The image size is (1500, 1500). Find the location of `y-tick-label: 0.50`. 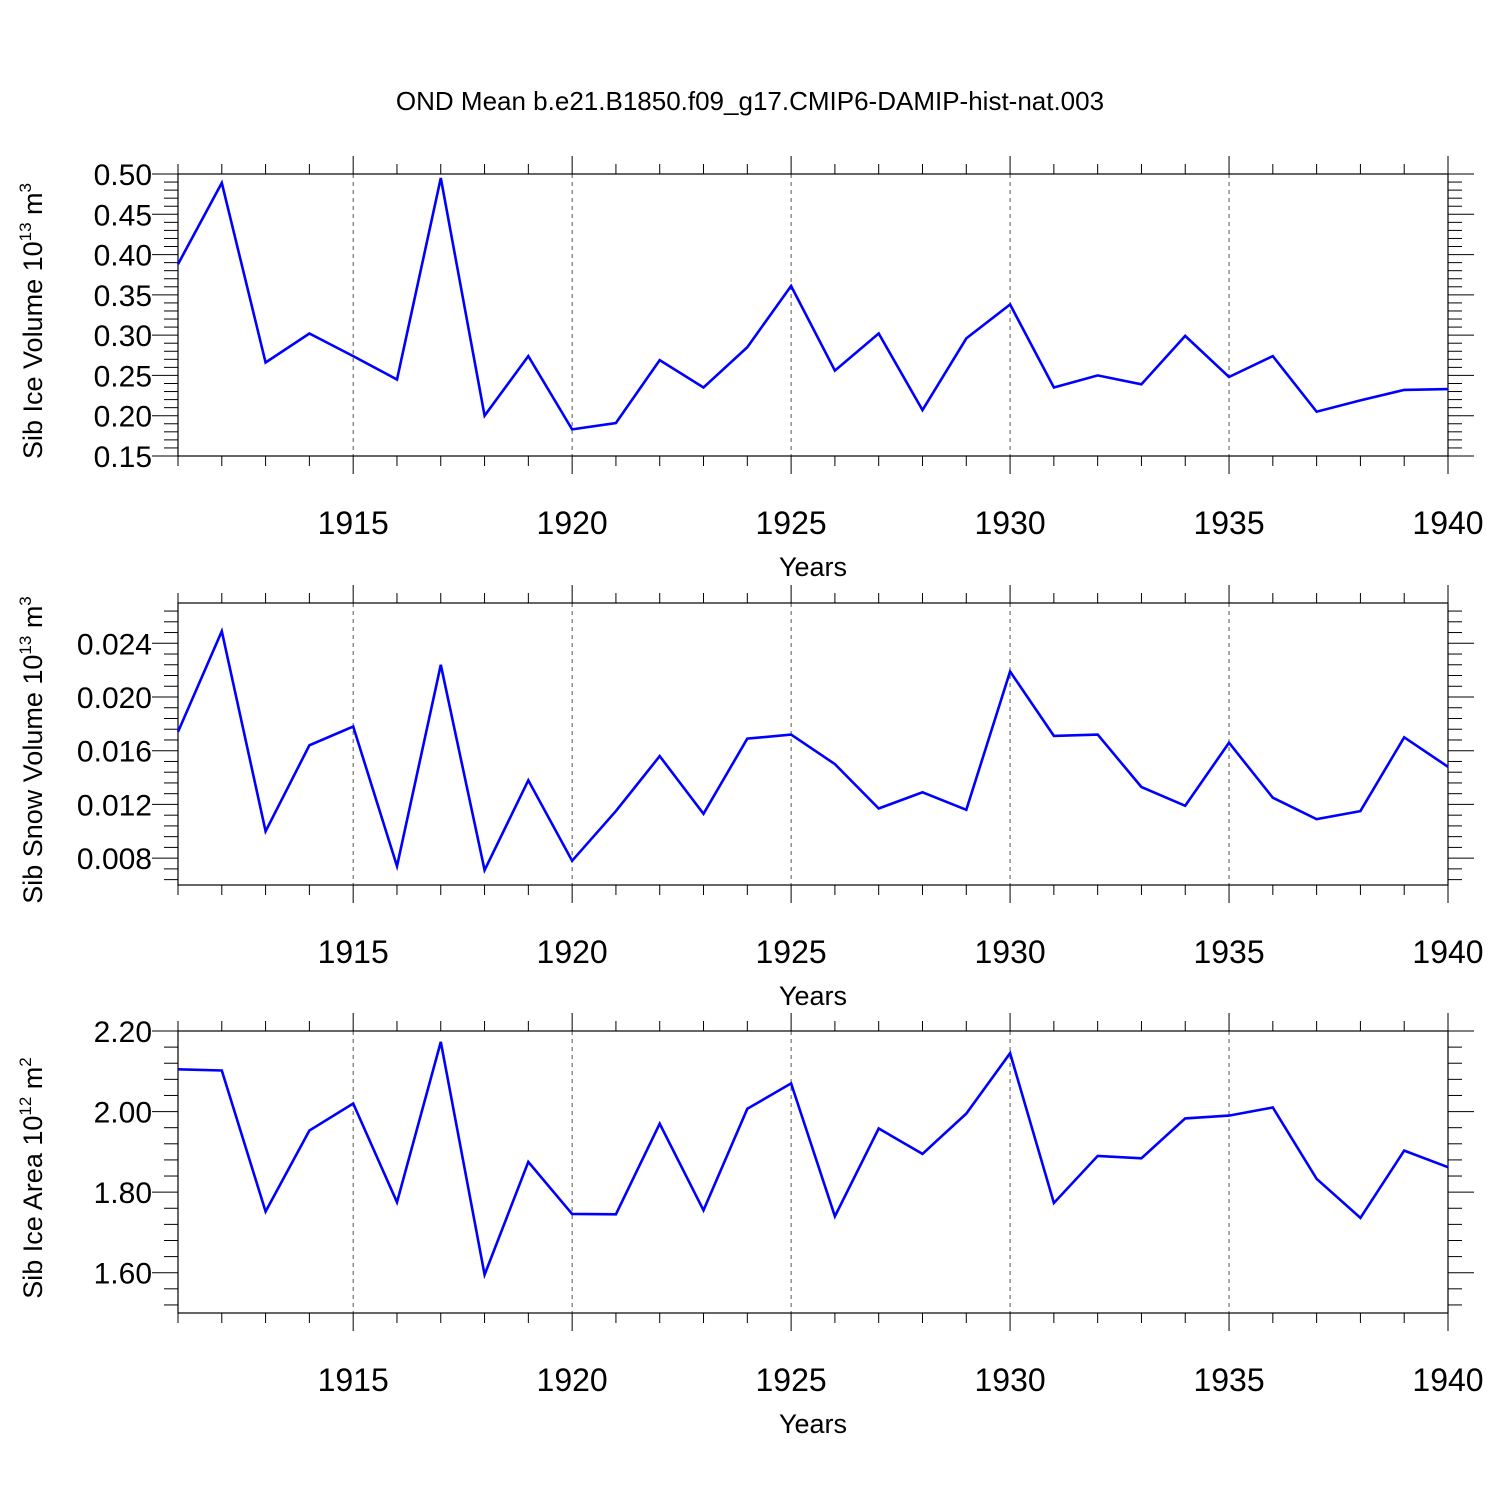

y-tick-label: 0.50 is located at coordinates (123, 175).